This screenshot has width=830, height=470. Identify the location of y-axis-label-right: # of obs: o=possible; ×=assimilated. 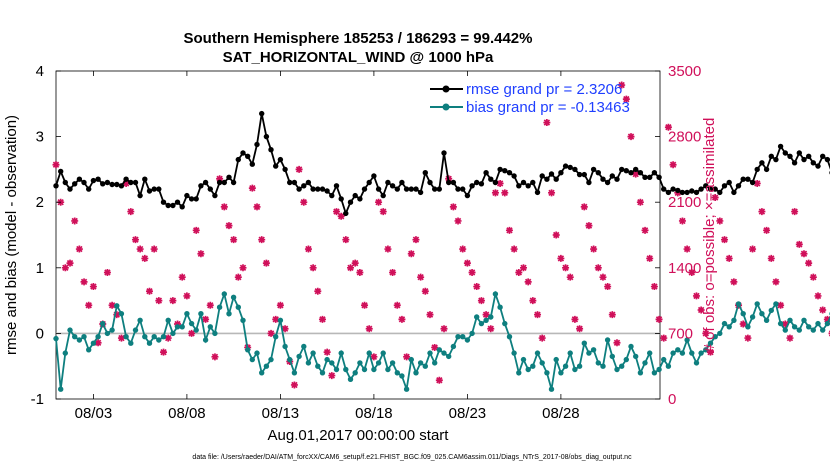
(709, 235).